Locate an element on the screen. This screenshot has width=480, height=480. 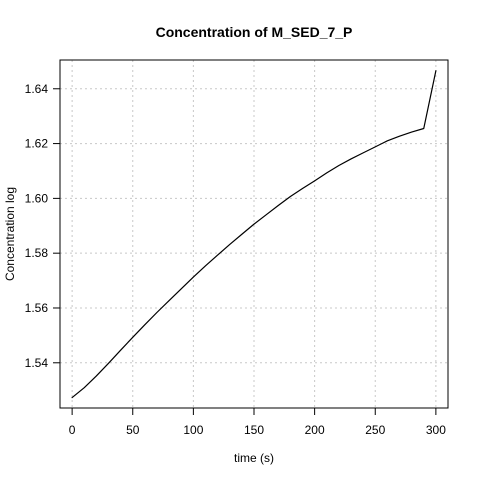
x-tick-label: 300 is located at coordinates (436, 430).